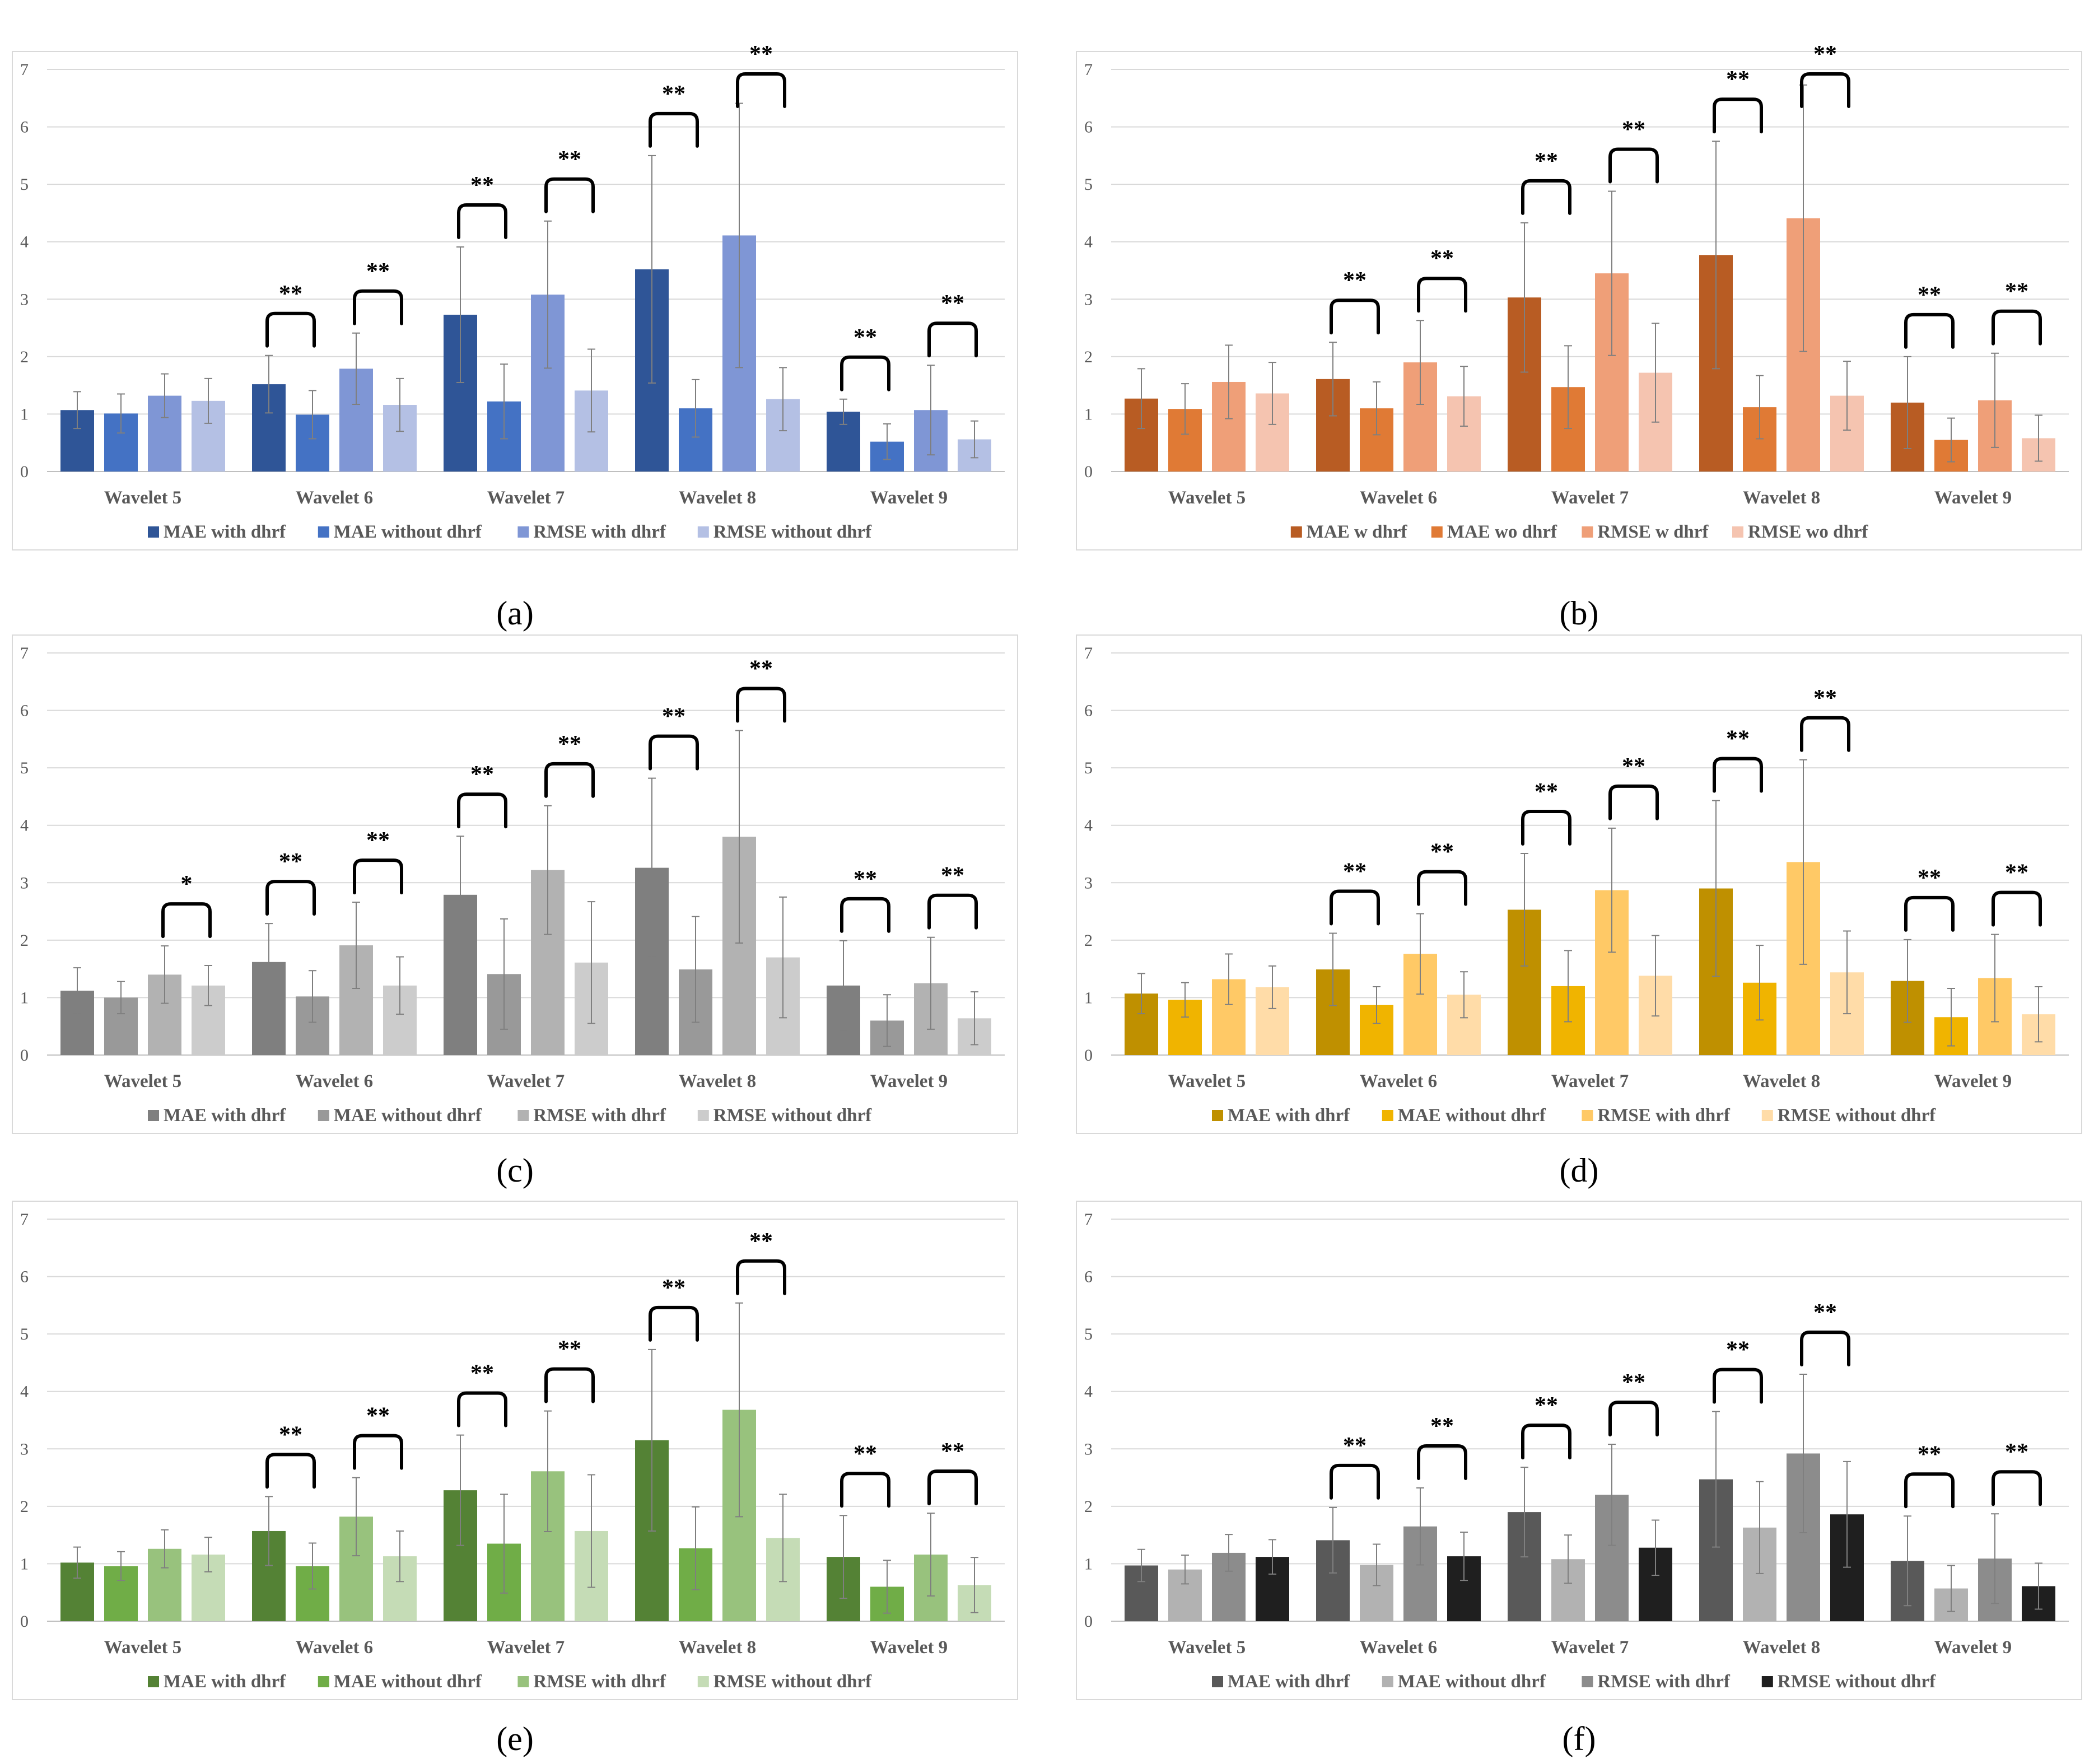 The image size is (2094, 1764). What do you see at coordinates (1088, 826) in the screenshot?
I see `y-tick-label: 4` at bounding box center [1088, 826].